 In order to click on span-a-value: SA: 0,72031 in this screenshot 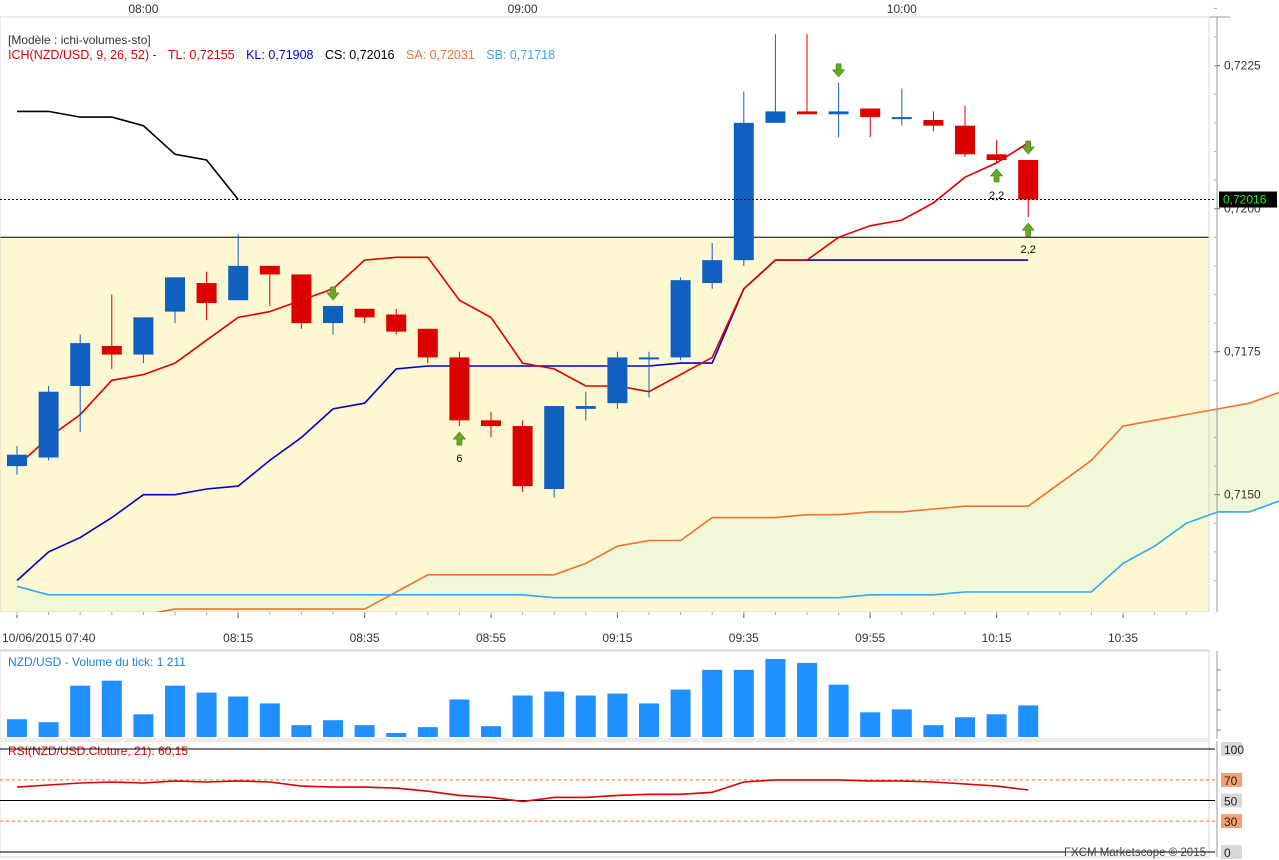, I will do `click(440, 55)`.